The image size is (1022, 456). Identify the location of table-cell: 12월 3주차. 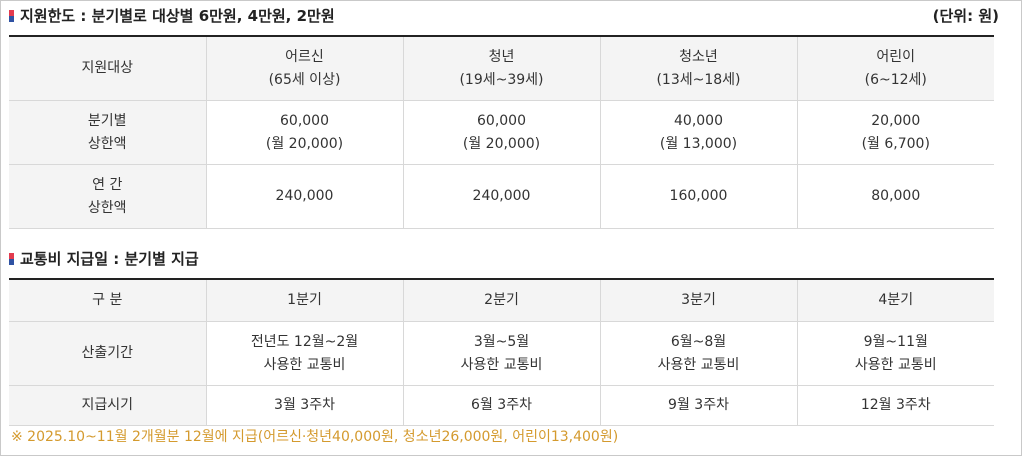
(895, 405).